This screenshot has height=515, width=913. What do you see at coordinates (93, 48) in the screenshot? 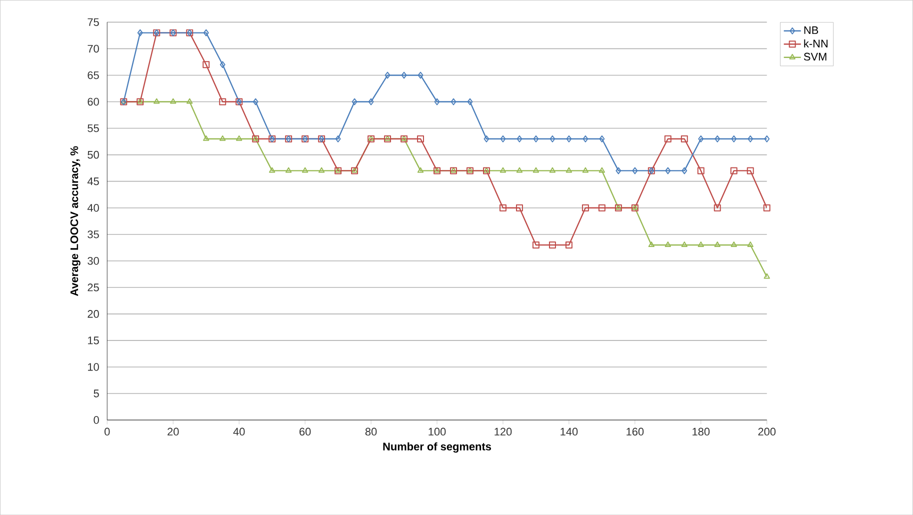
I see `y-tick-label: 70` at bounding box center [93, 48].